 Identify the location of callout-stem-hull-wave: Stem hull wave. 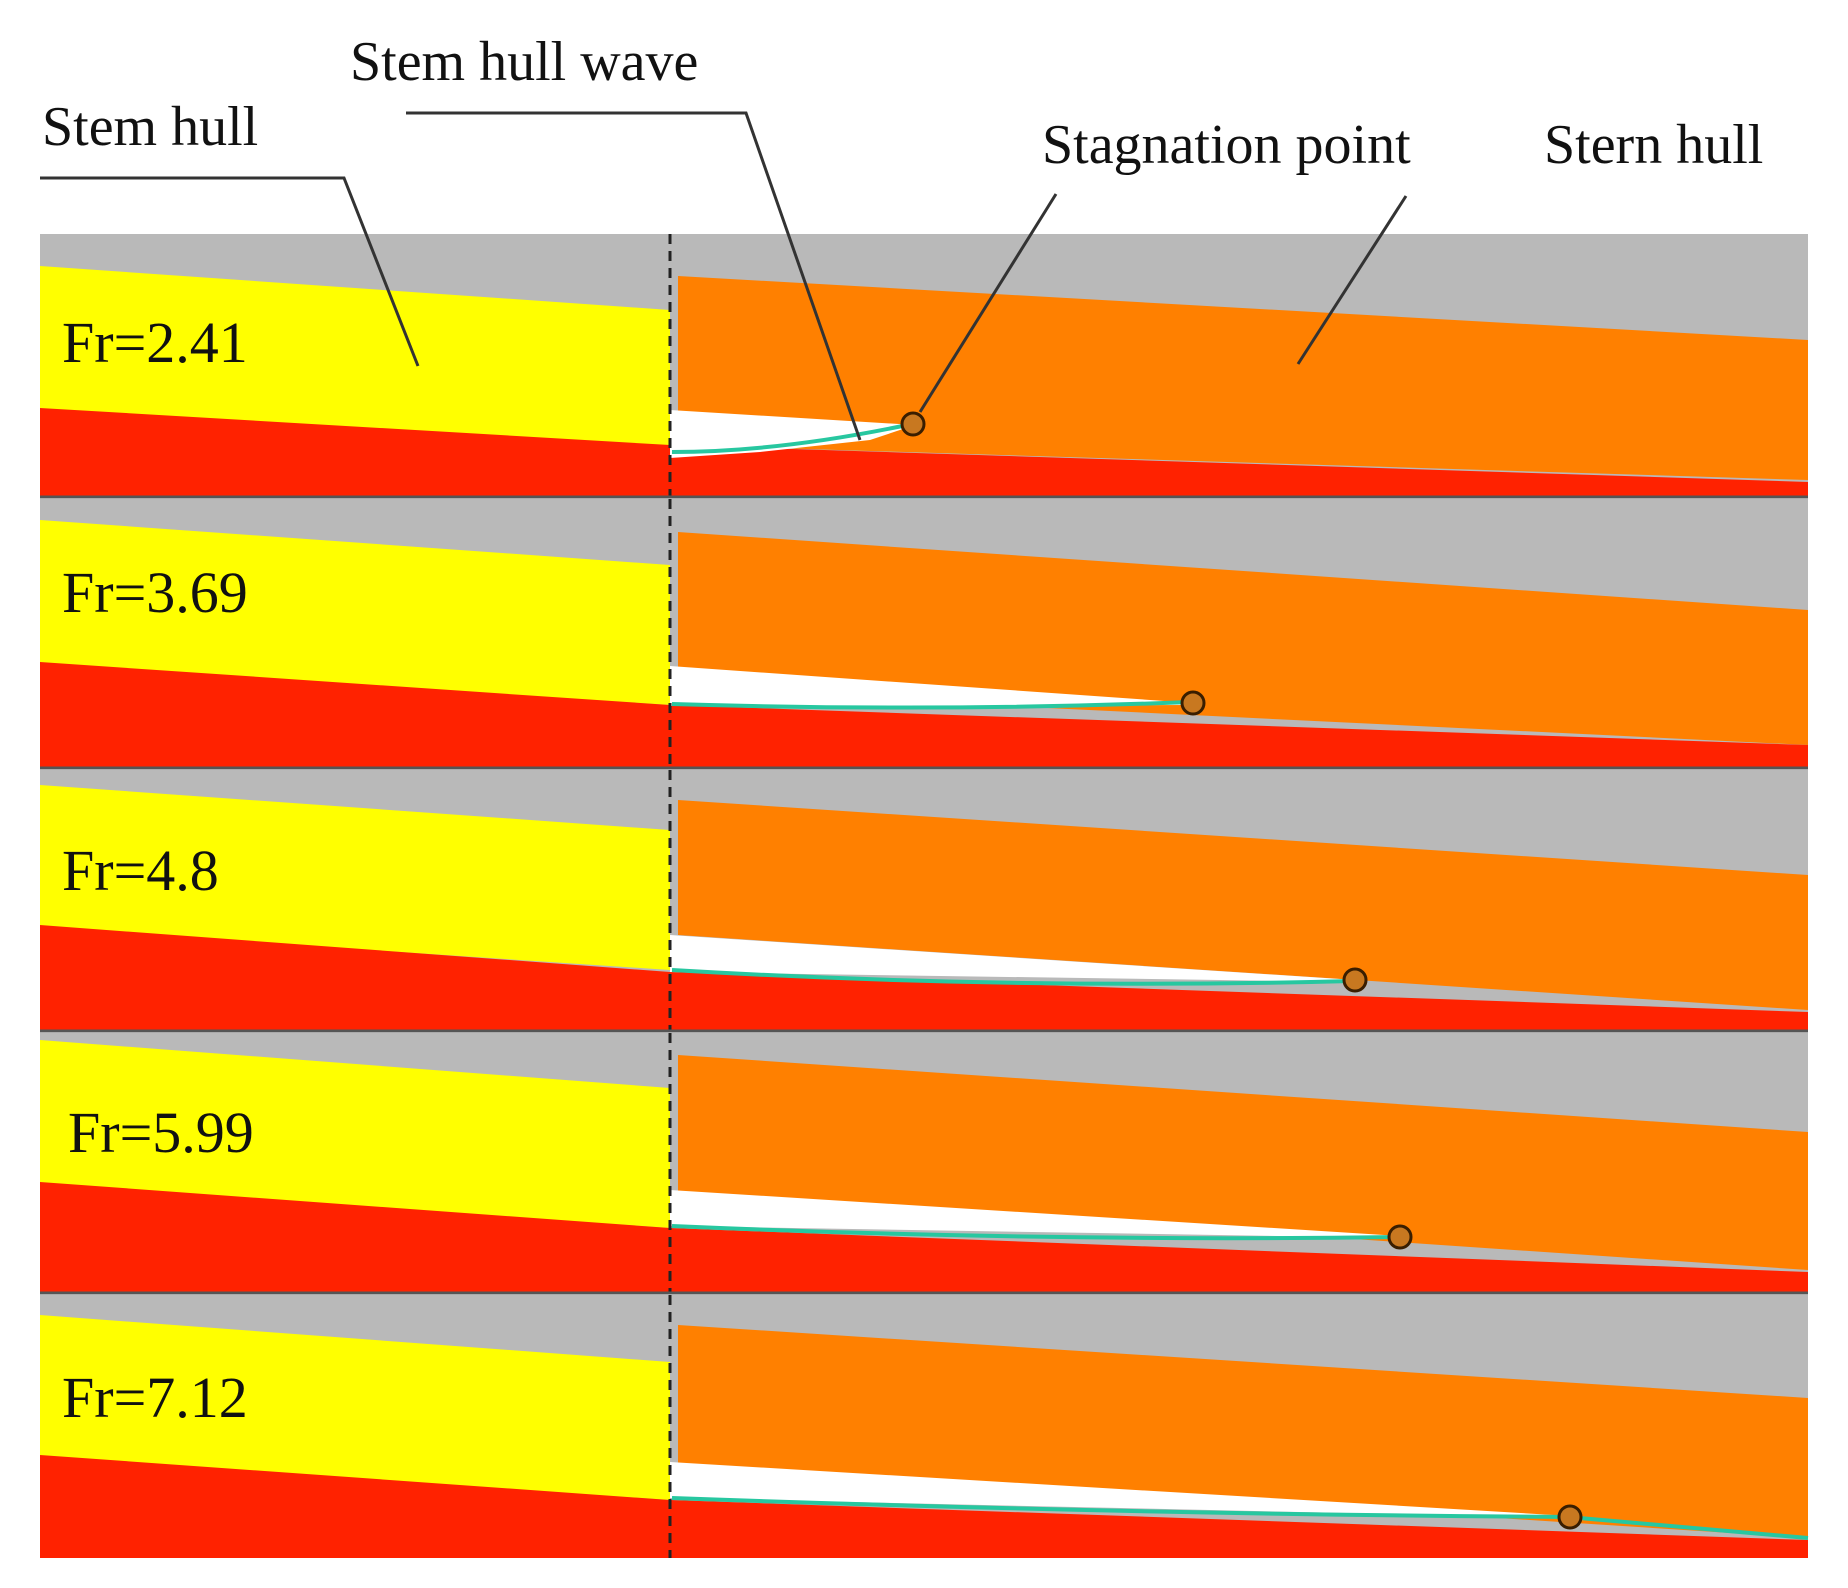
(524, 62).